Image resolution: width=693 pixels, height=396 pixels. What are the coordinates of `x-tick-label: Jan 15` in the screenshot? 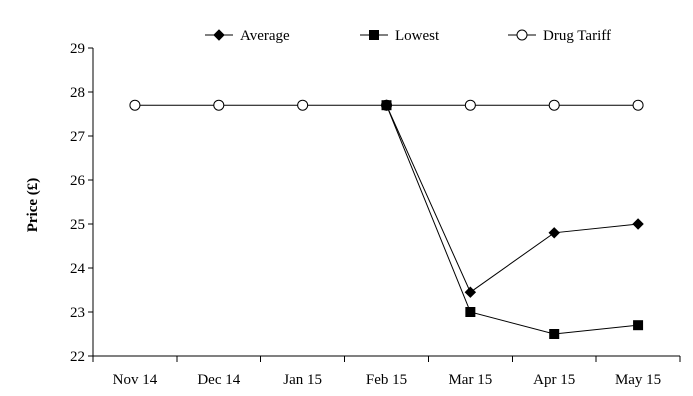 It's located at (302, 380).